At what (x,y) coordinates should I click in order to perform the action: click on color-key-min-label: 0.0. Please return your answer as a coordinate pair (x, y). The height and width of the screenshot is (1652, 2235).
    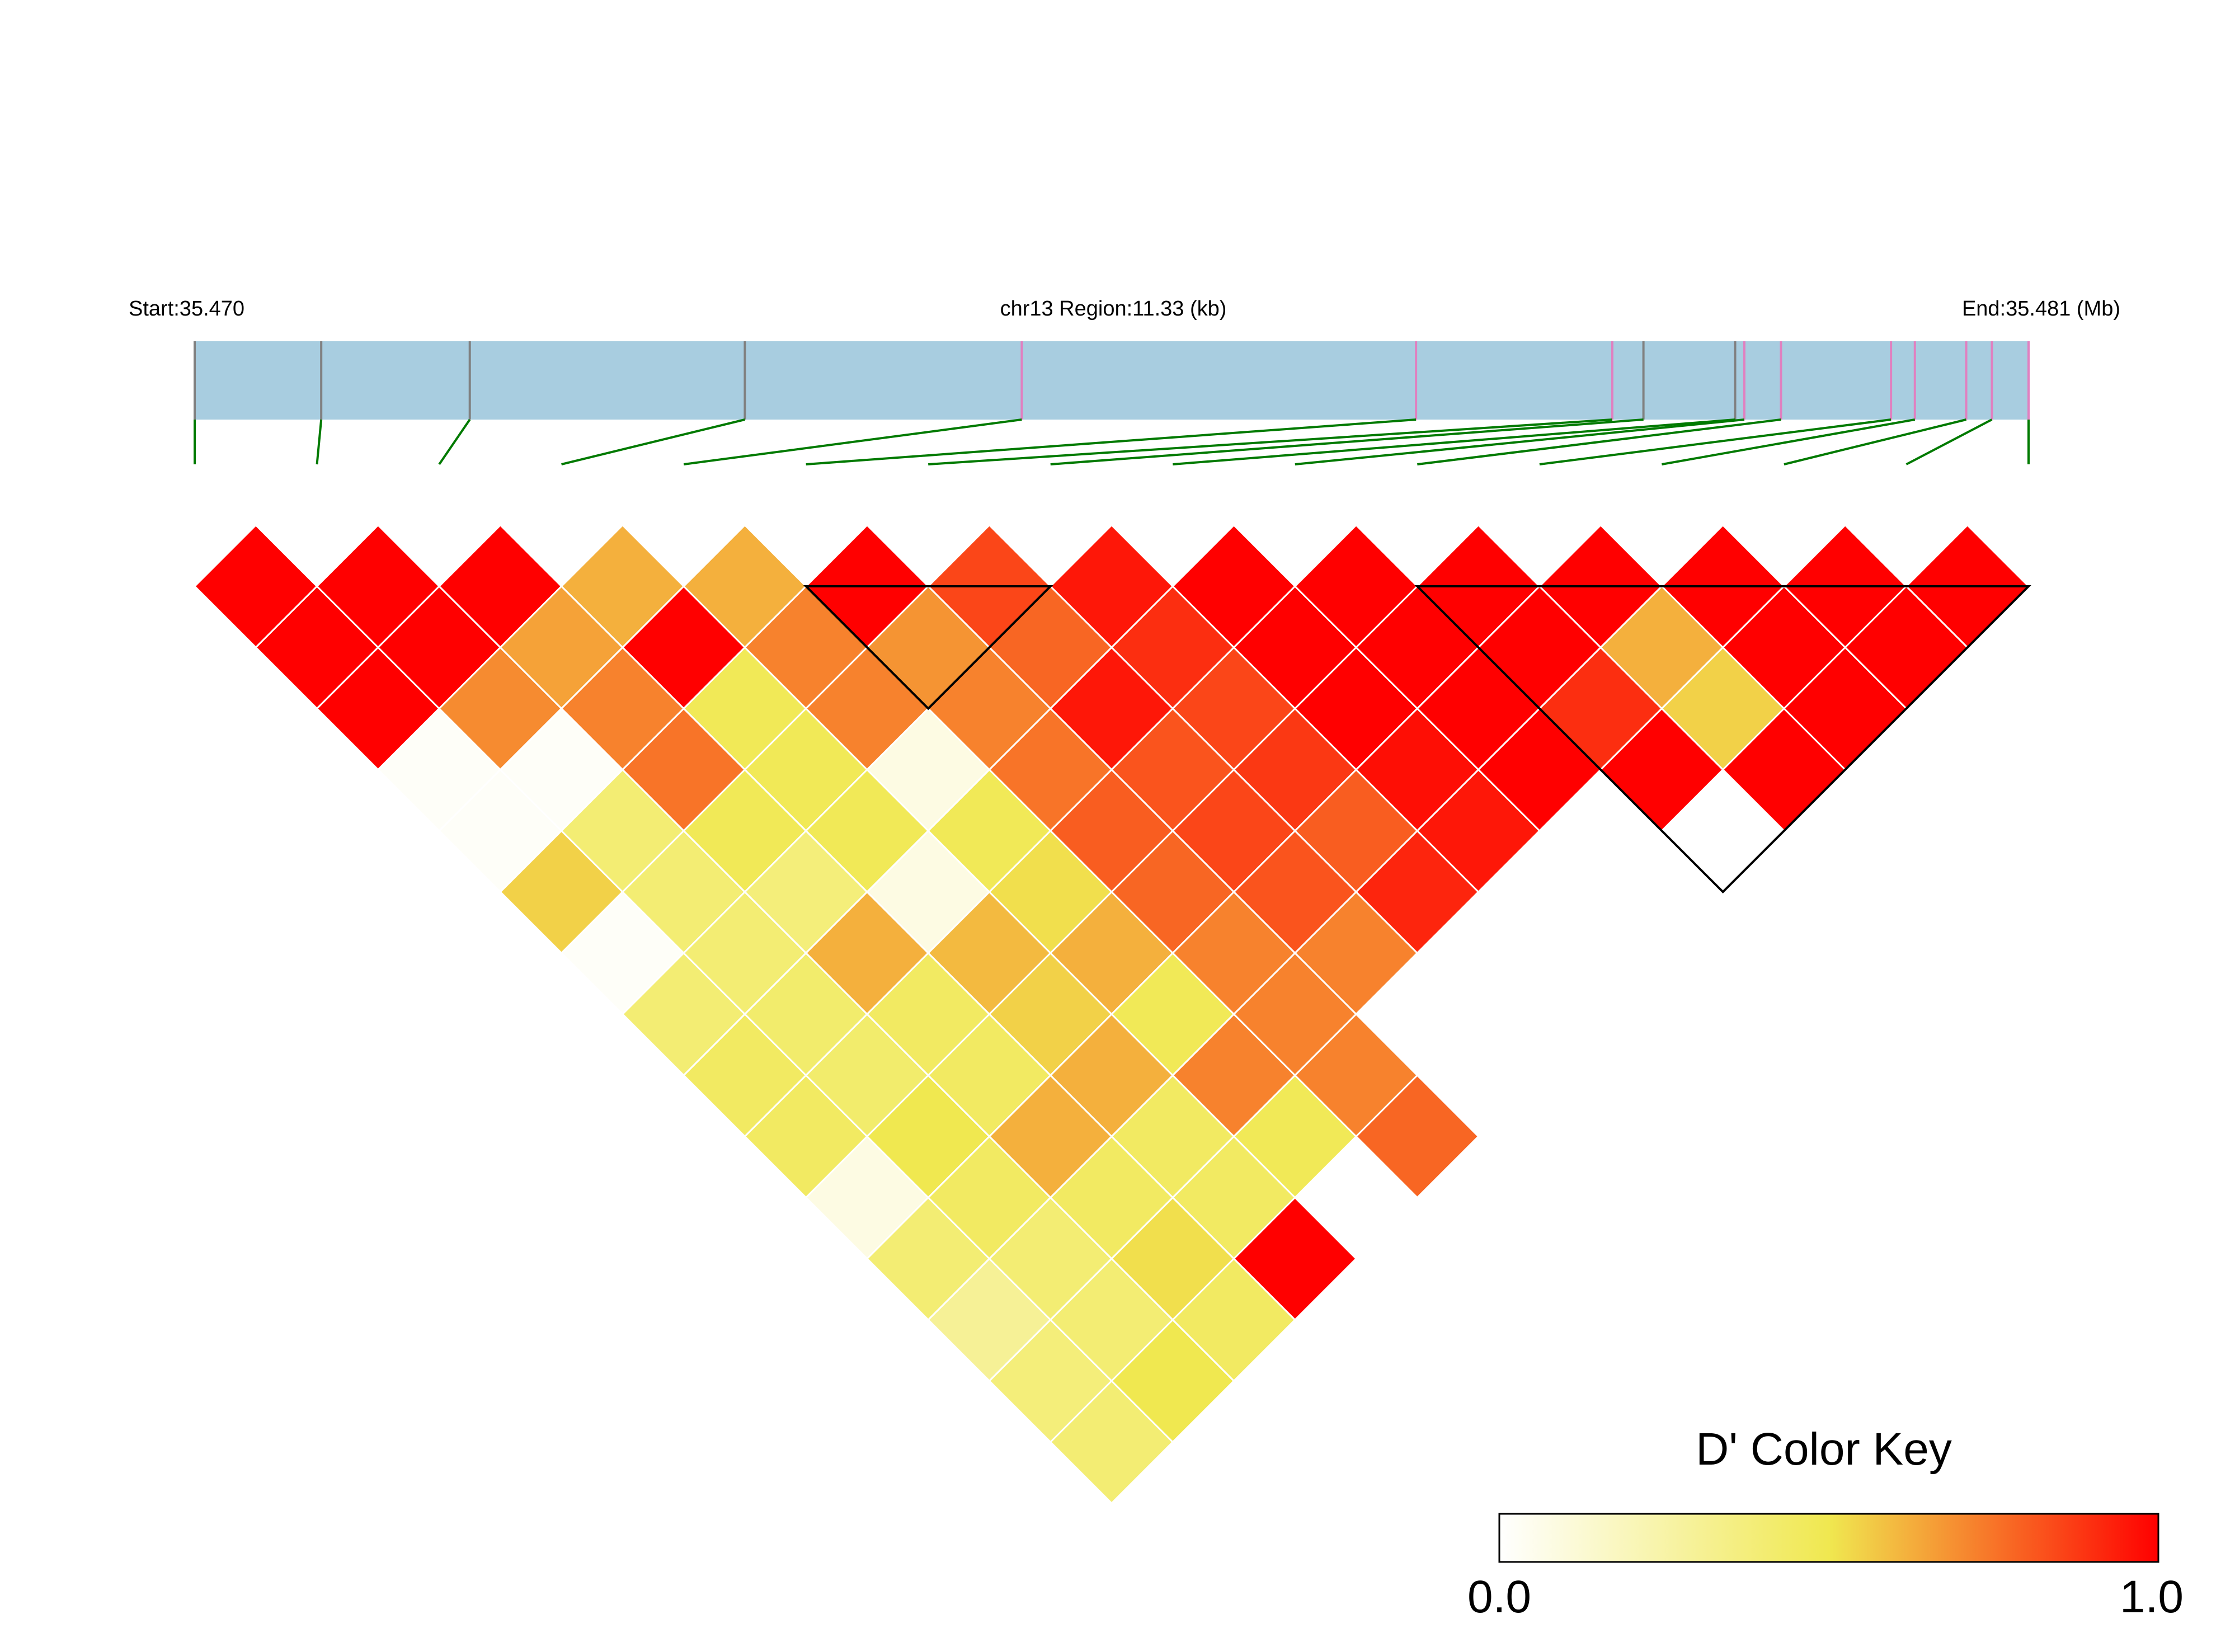
    Looking at the image, I should click on (1499, 1596).